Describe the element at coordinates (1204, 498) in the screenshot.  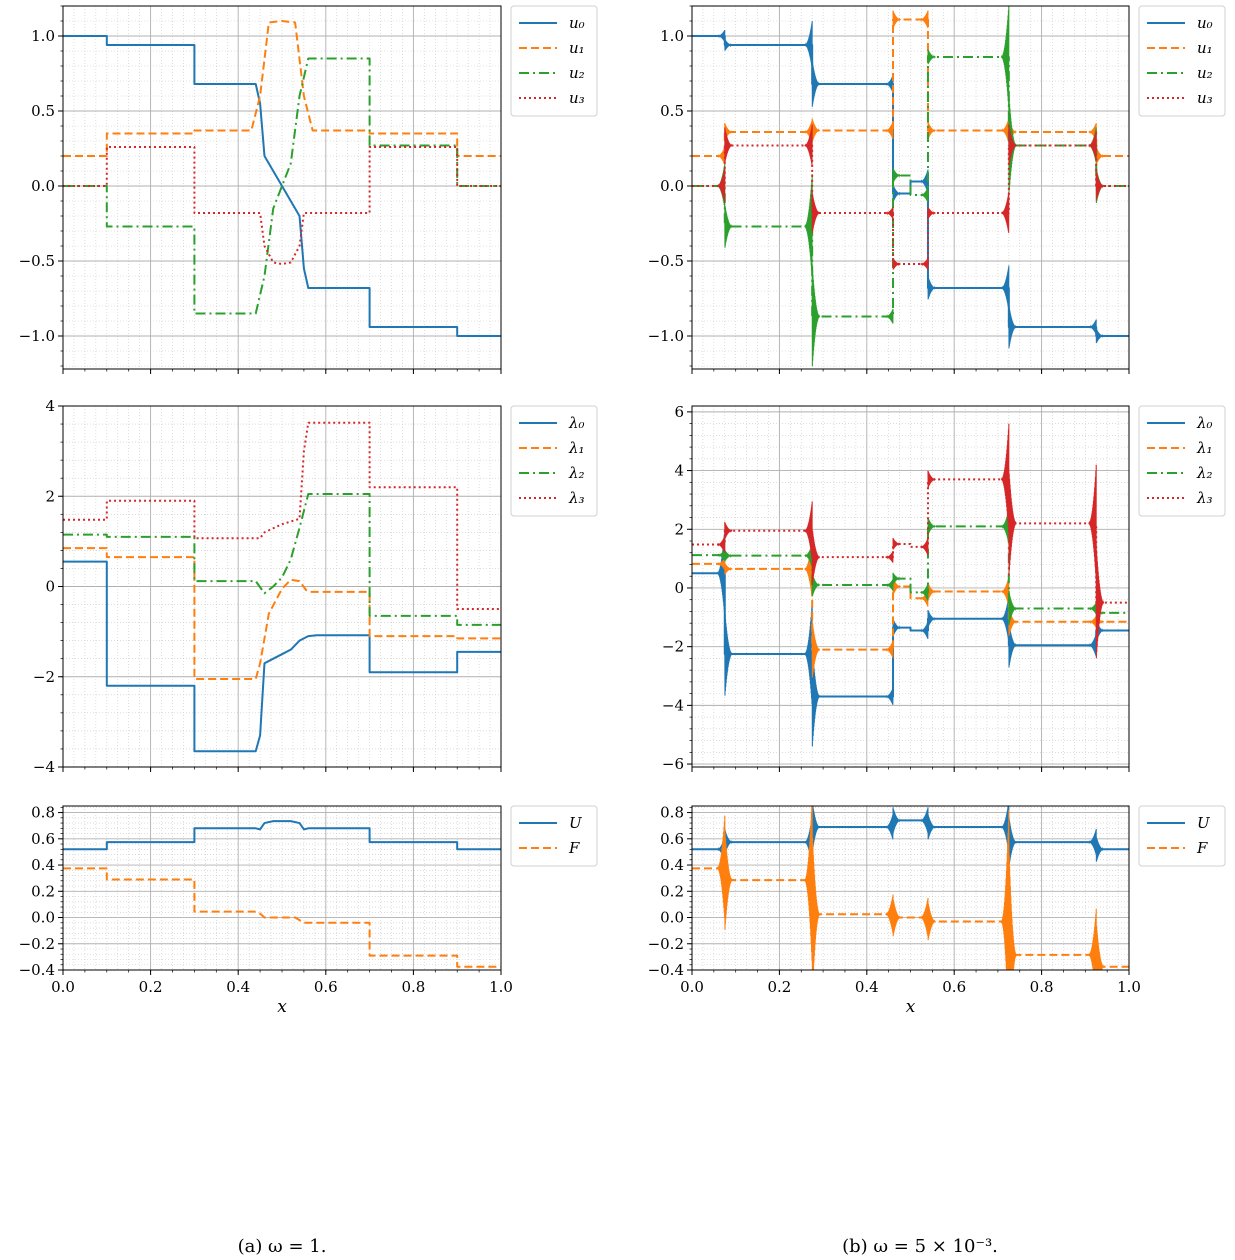
I see `legend-entry: λ₃` at that location.